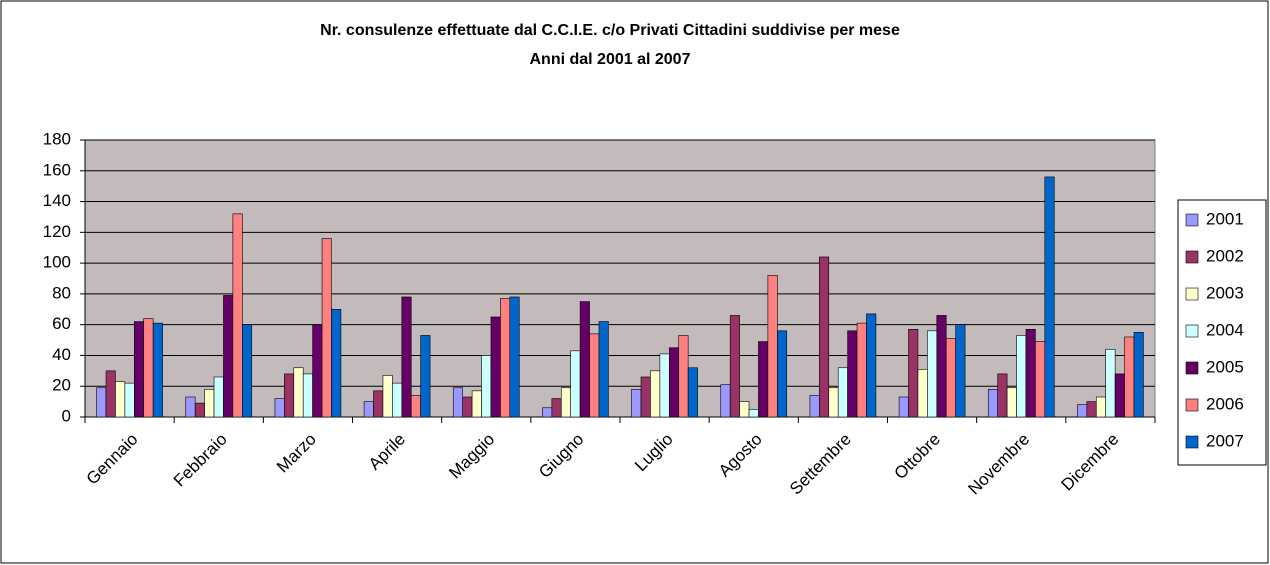 The width and height of the screenshot is (1270, 565). I want to click on legend-label: 2007, so click(1225, 440).